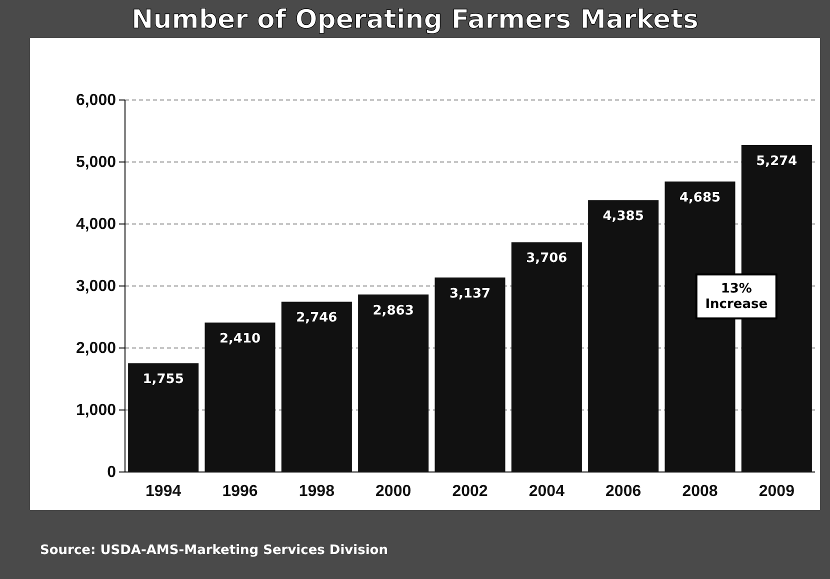 The width and height of the screenshot is (830, 579). Describe the element at coordinates (240, 491) in the screenshot. I see `x-tick-label: 1996` at that location.